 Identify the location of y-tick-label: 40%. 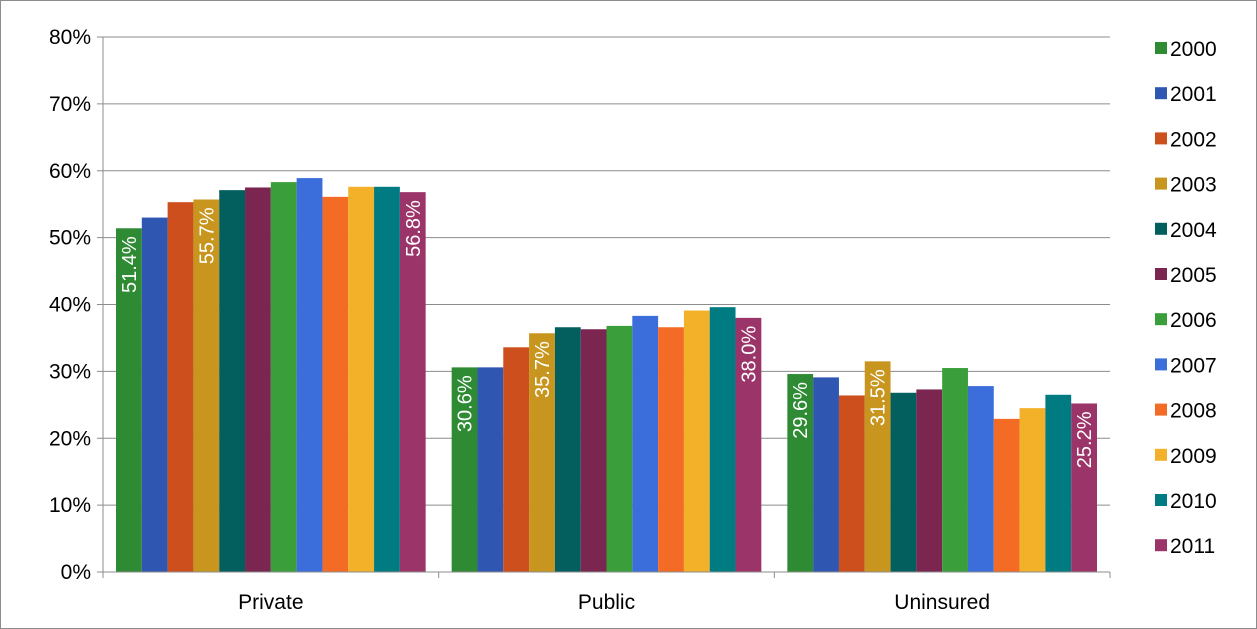
(70, 305).